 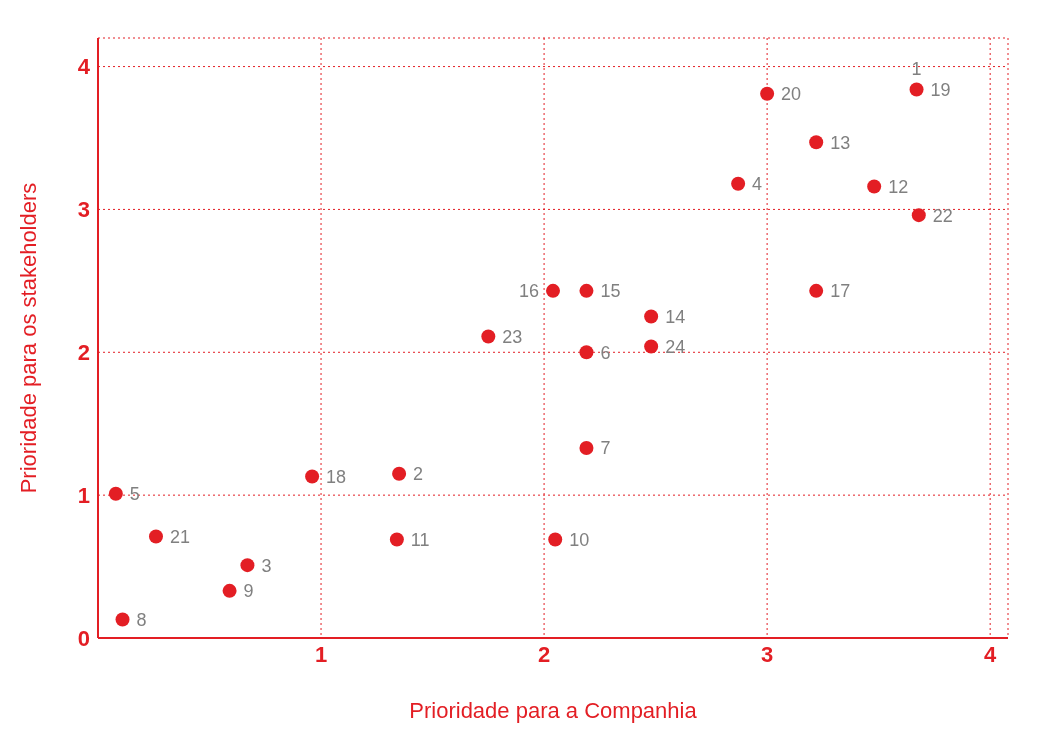 I want to click on x-tick-label: 2, so click(x=544, y=654).